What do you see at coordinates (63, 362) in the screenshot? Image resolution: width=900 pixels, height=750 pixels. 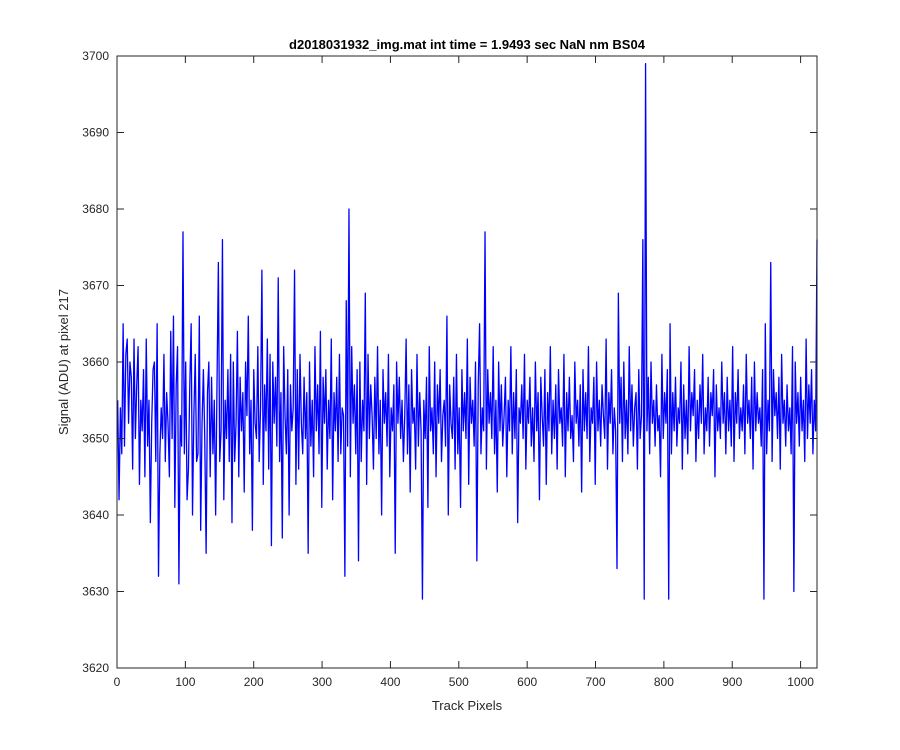 I see `y-axis-label: Signal (ADU) at pixel 217` at bounding box center [63, 362].